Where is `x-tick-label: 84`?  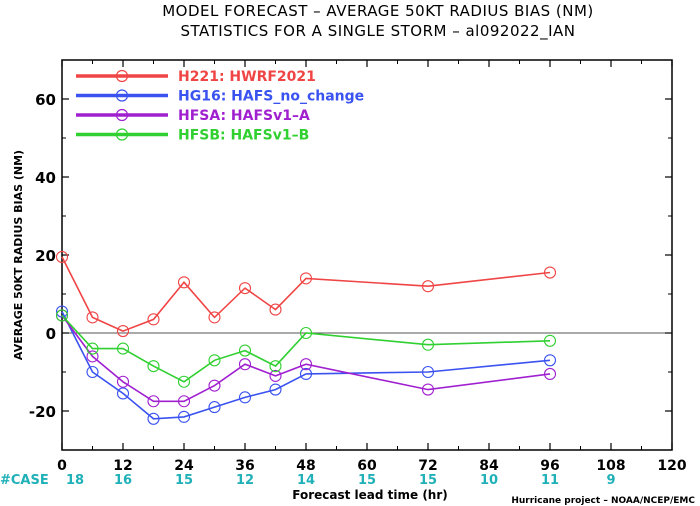
x-tick-label: 84 is located at coordinates (489, 466).